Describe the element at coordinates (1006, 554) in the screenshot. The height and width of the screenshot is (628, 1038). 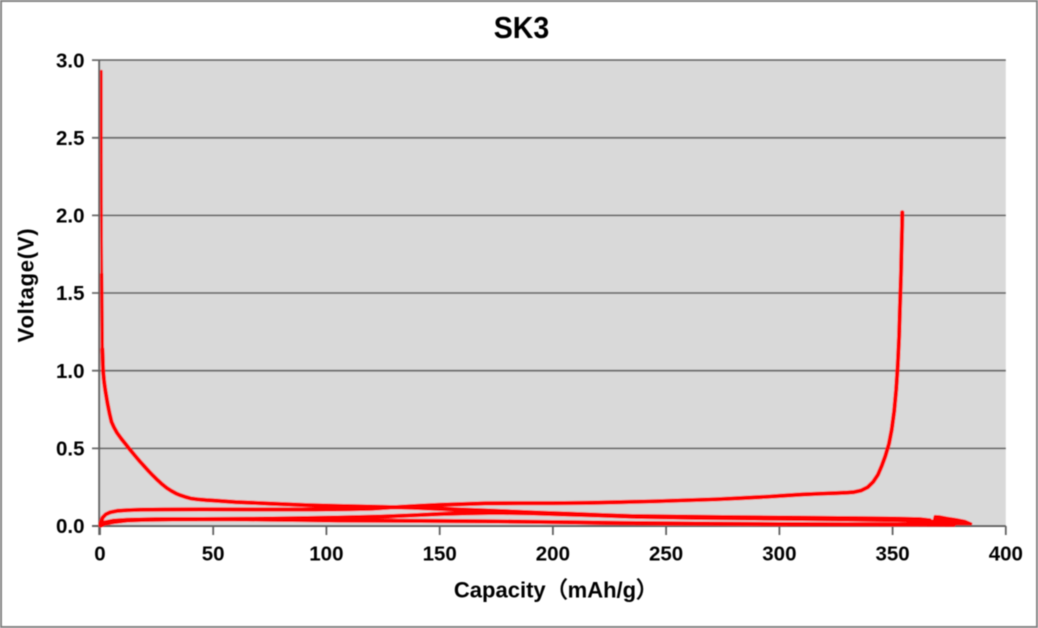
I see `svg-text: 400` at that location.